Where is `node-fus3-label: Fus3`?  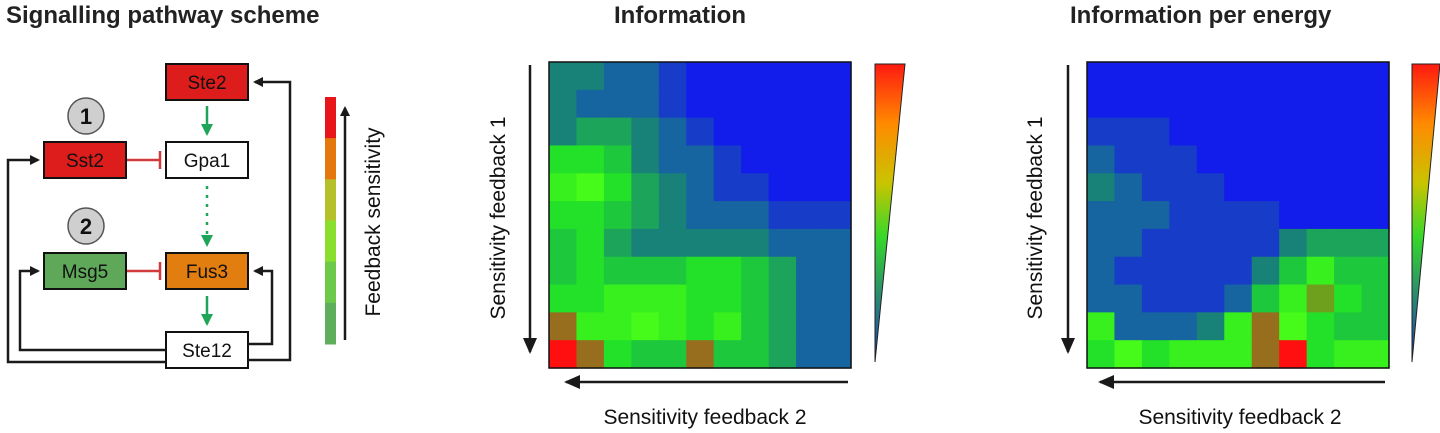
node-fus3-label: Fus3 is located at coordinates (207, 272).